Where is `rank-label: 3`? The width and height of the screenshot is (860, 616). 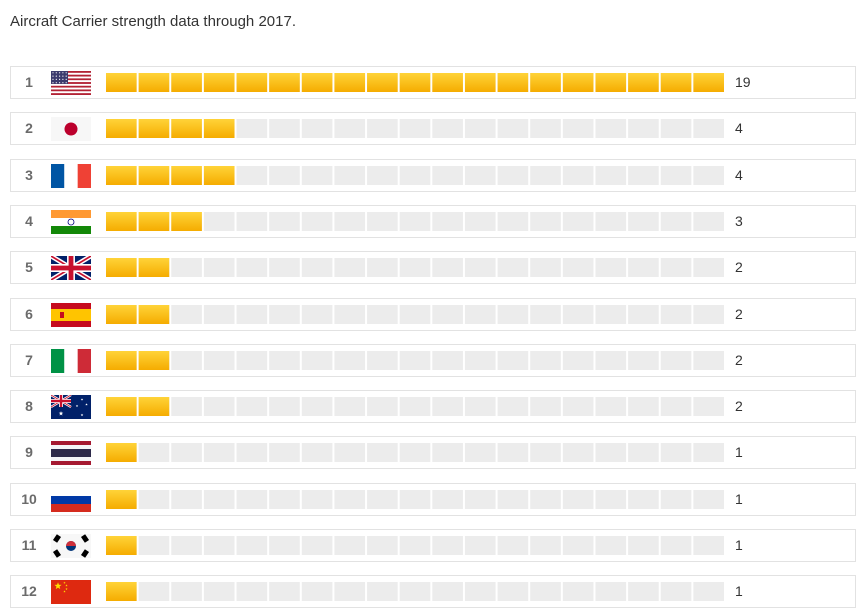
rank-label: 3 is located at coordinates (29, 175).